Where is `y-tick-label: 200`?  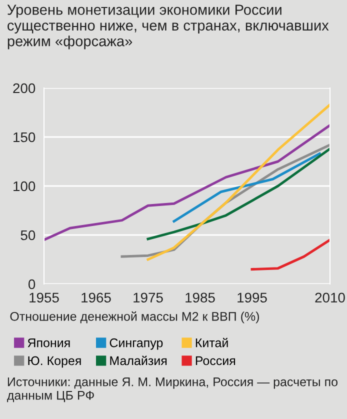
y-tick-label: 200 is located at coordinates (24, 88).